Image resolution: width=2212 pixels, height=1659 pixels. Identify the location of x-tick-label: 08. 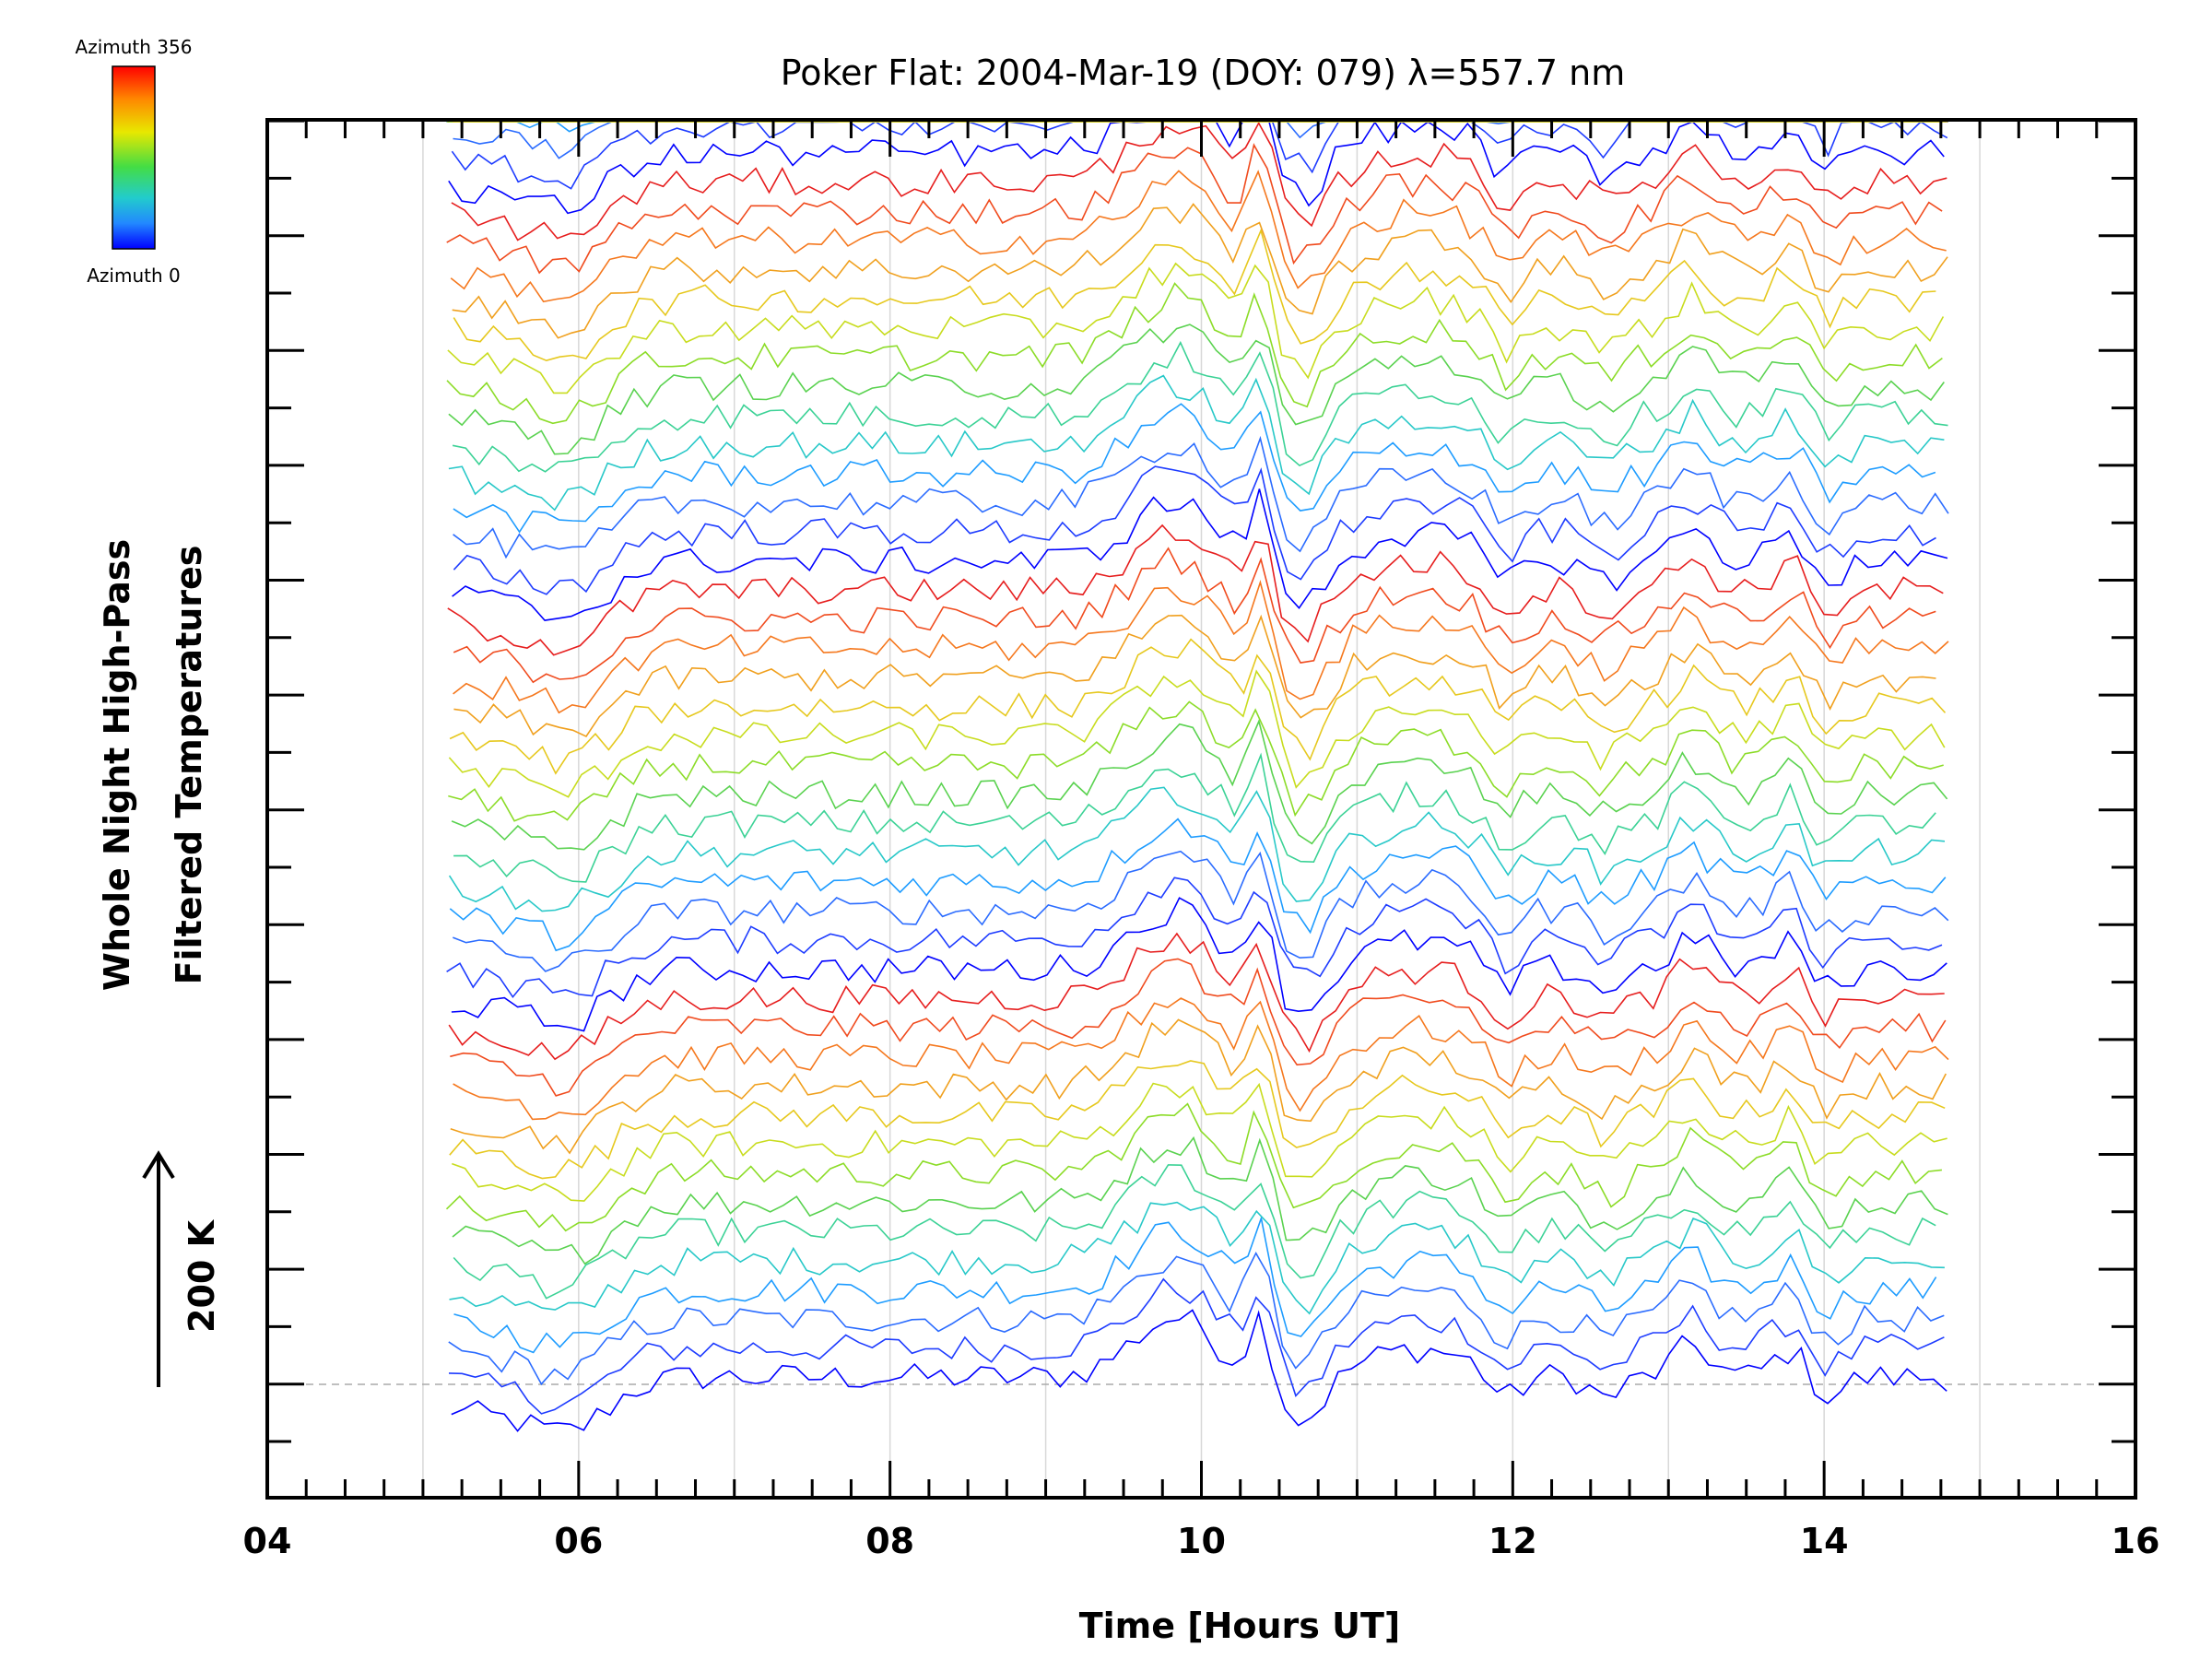
(889, 1541).